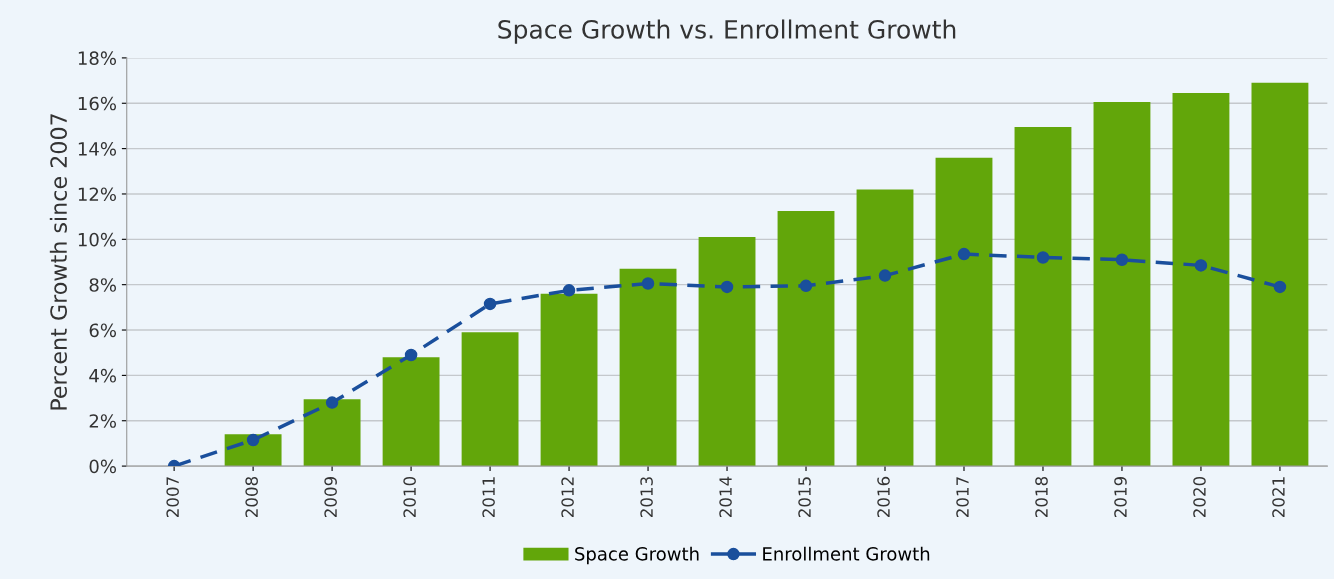 This screenshot has width=1334, height=579. What do you see at coordinates (97, 149) in the screenshot?
I see `y-tick-label: 14%` at bounding box center [97, 149].